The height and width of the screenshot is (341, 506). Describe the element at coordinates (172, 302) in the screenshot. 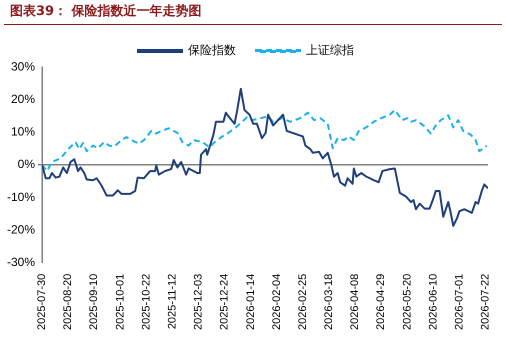

I see `x-tick-label: 2025-11-12` at that location.